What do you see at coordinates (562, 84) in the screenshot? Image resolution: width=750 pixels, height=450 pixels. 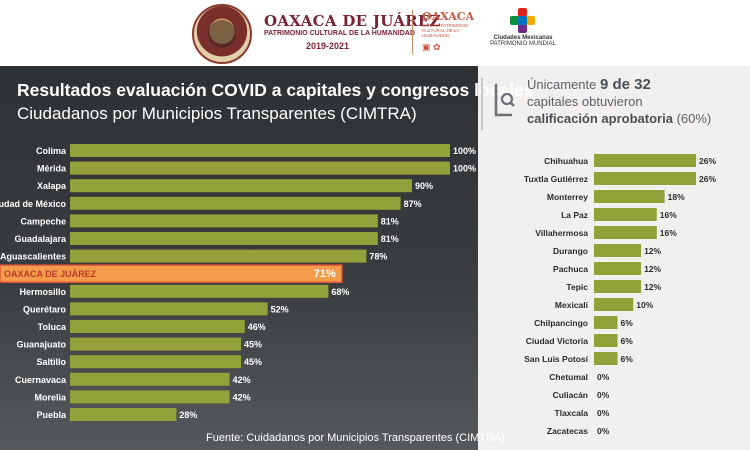 I see `summary-prefix: Únicamente` at bounding box center [562, 84].